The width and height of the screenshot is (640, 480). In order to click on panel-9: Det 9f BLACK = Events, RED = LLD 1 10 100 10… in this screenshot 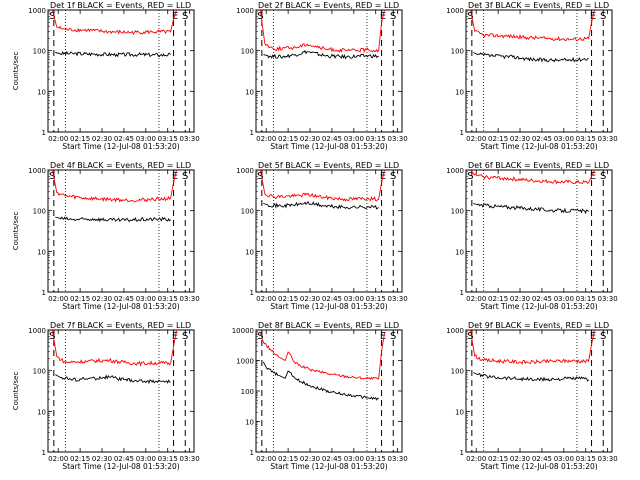, I will do `click(532, 396)`.